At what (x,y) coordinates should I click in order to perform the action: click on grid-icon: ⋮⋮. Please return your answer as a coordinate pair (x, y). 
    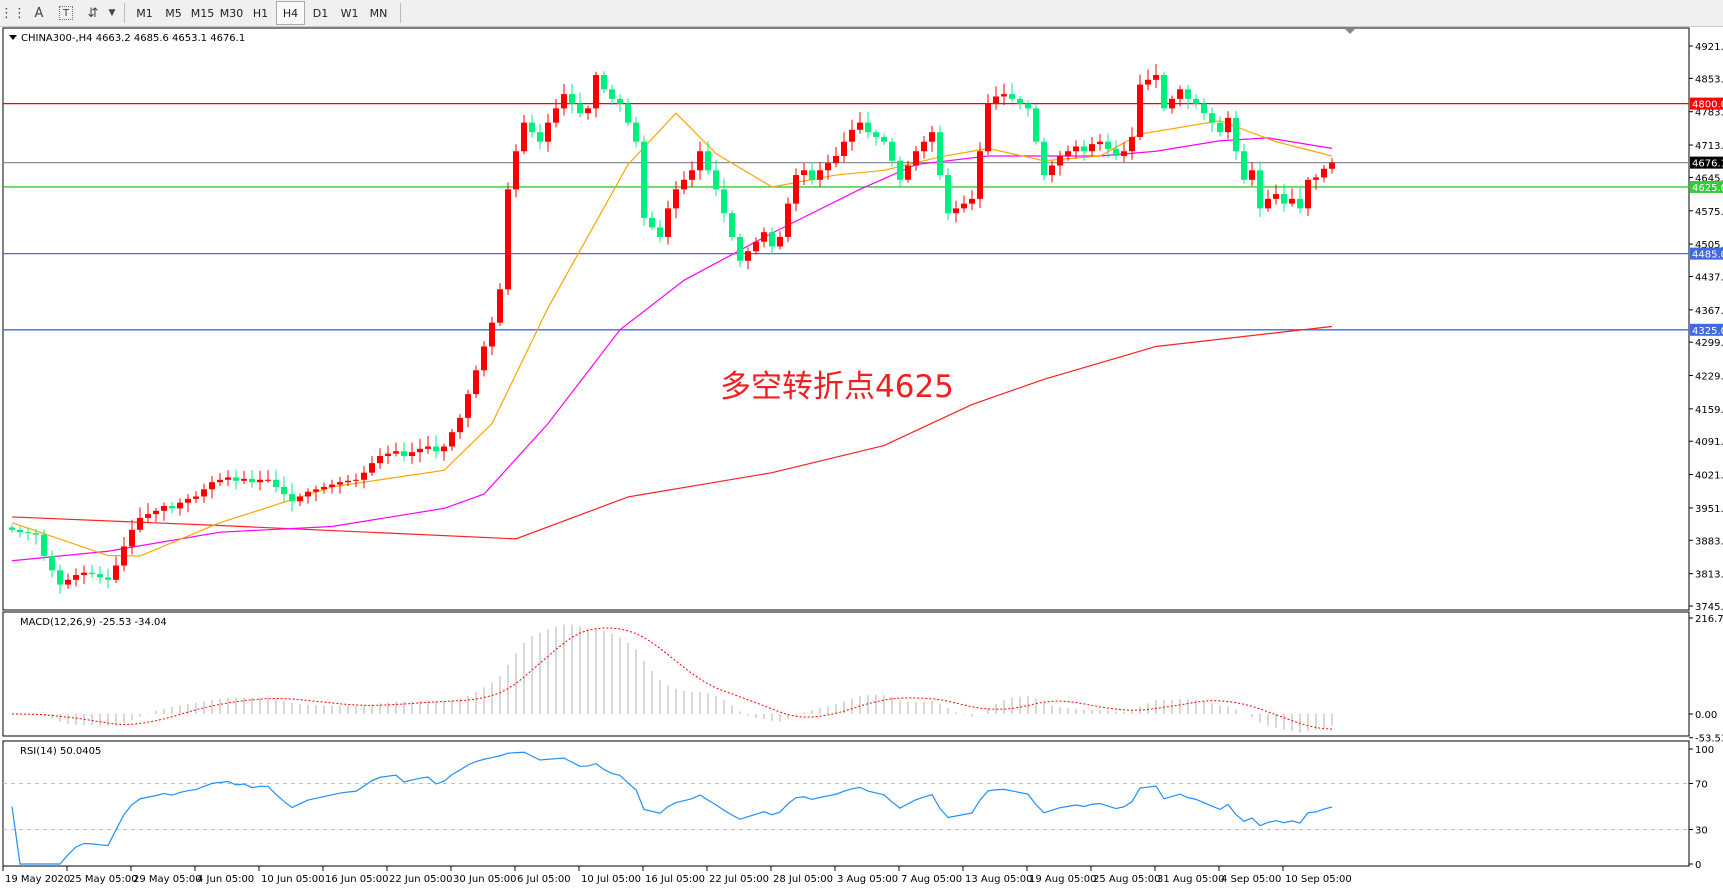
    Looking at the image, I should click on (13, 13).